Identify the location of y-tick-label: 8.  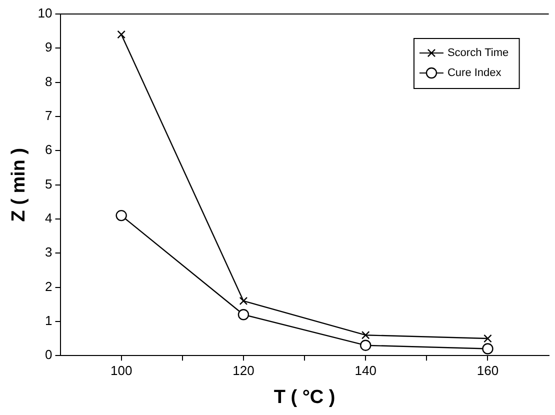
(48, 81).